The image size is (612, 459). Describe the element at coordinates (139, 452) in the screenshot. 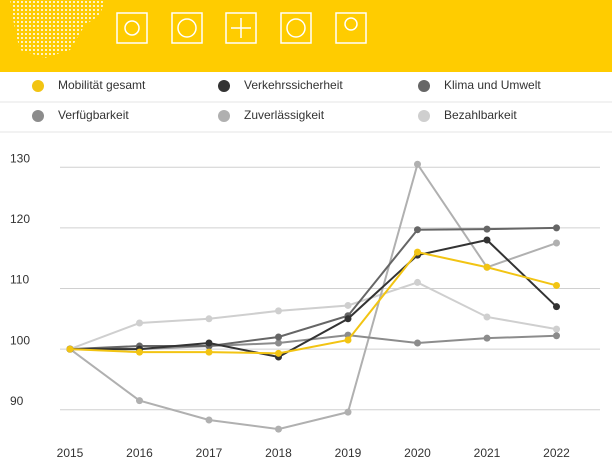

I see `x-tick-label: 2016` at that location.